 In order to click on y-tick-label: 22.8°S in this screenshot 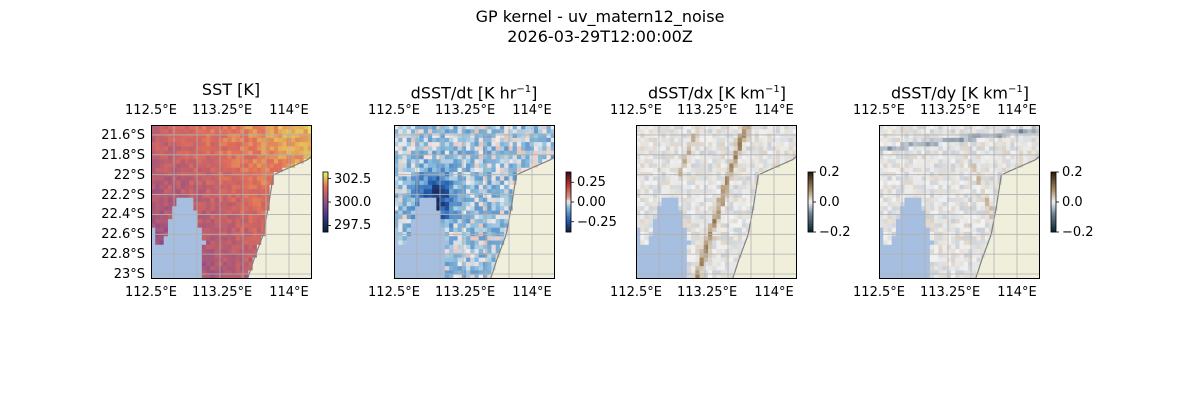, I will do `click(123, 255)`.